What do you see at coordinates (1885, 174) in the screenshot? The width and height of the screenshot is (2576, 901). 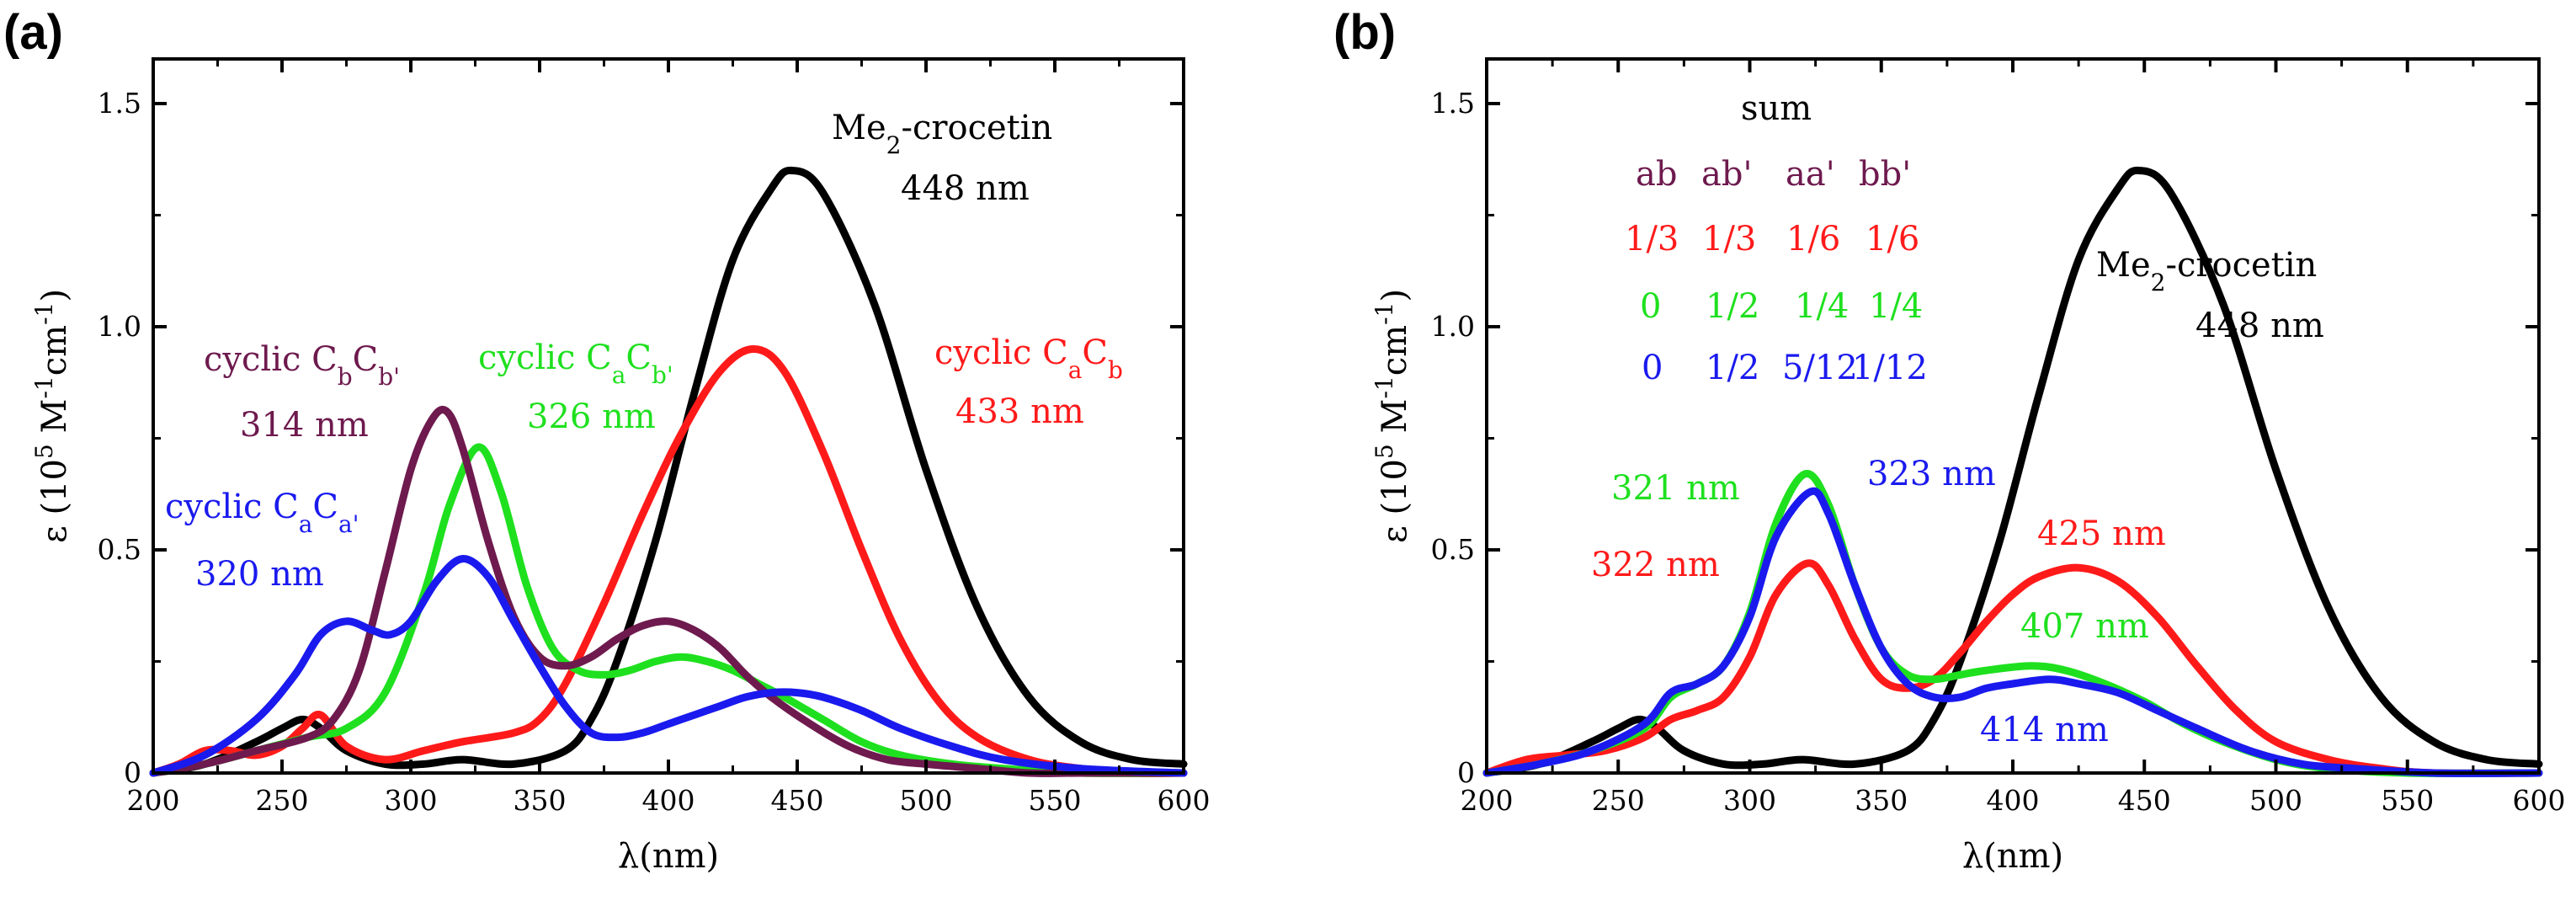 I see `annotation-bbp: bb'` at bounding box center [1885, 174].